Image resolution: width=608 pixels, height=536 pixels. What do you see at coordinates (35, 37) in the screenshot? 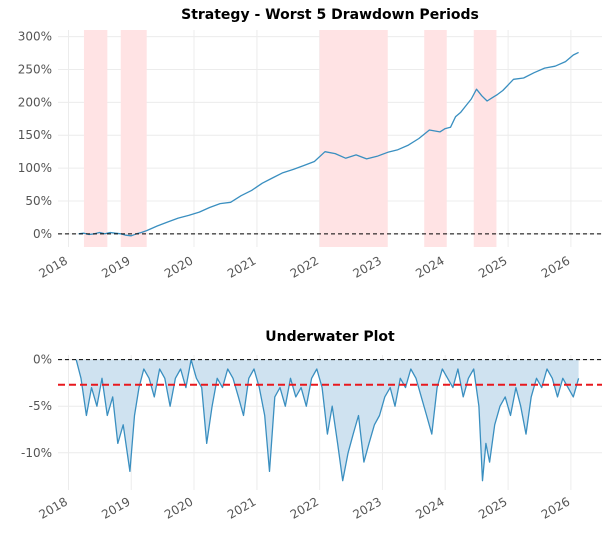
I see `y-tick-label: 300%` at bounding box center [35, 37].